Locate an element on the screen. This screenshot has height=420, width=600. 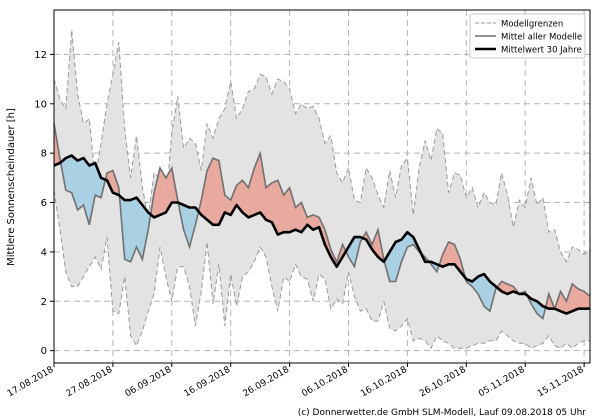
x-tick-label: 16.10.2018 is located at coordinates (384, 382).